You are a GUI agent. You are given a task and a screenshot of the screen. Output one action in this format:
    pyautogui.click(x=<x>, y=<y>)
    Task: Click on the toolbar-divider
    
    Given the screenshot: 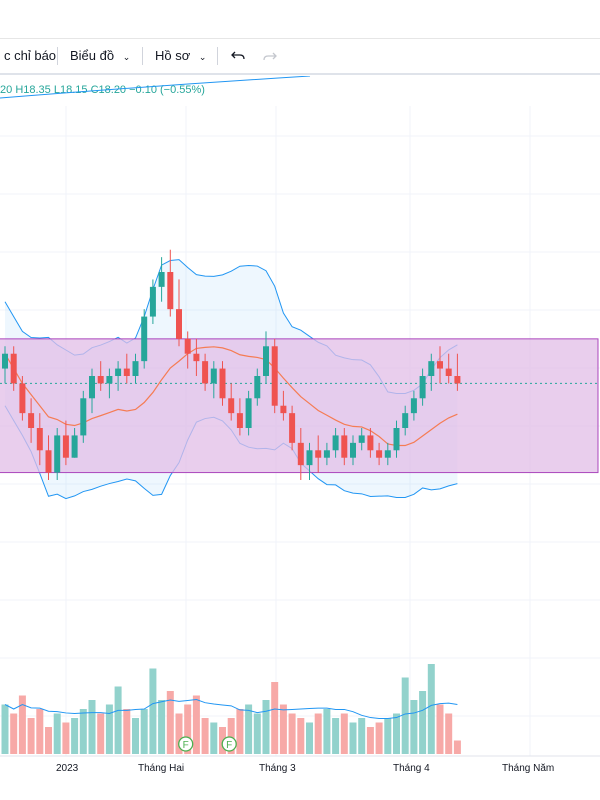 What is the action you would take?
    pyautogui.click(x=142, y=56)
    